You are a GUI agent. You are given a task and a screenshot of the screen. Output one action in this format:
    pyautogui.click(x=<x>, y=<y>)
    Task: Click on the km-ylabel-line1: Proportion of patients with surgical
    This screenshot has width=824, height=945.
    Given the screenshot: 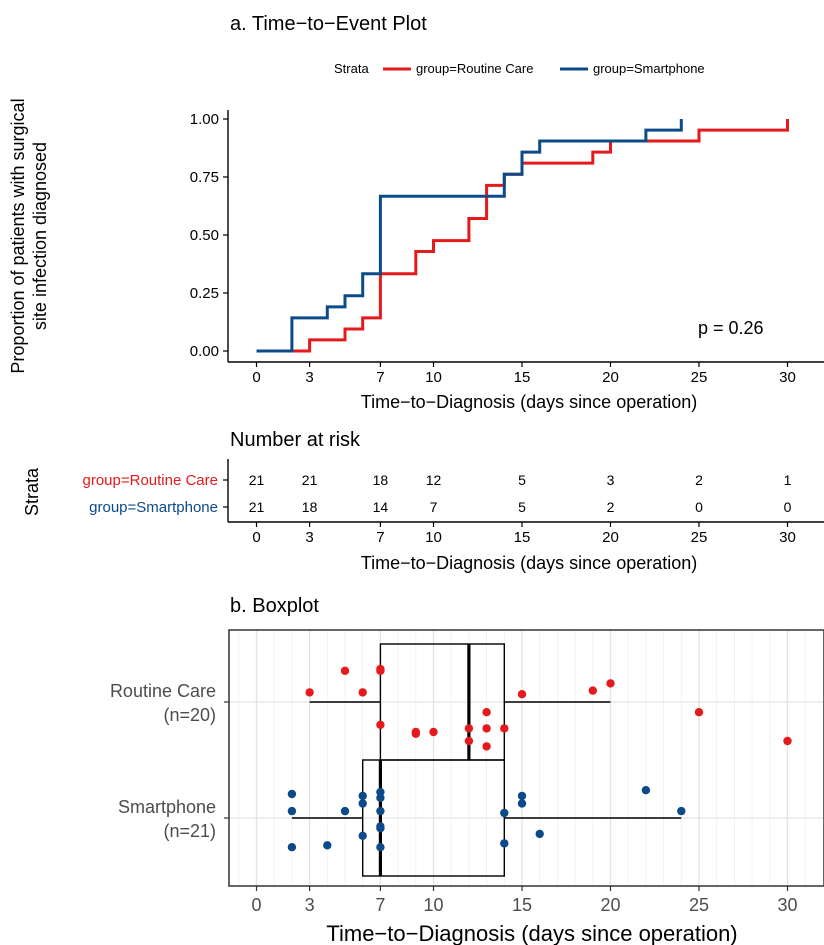 What is the action you would take?
    pyautogui.click(x=18, y=235)
    